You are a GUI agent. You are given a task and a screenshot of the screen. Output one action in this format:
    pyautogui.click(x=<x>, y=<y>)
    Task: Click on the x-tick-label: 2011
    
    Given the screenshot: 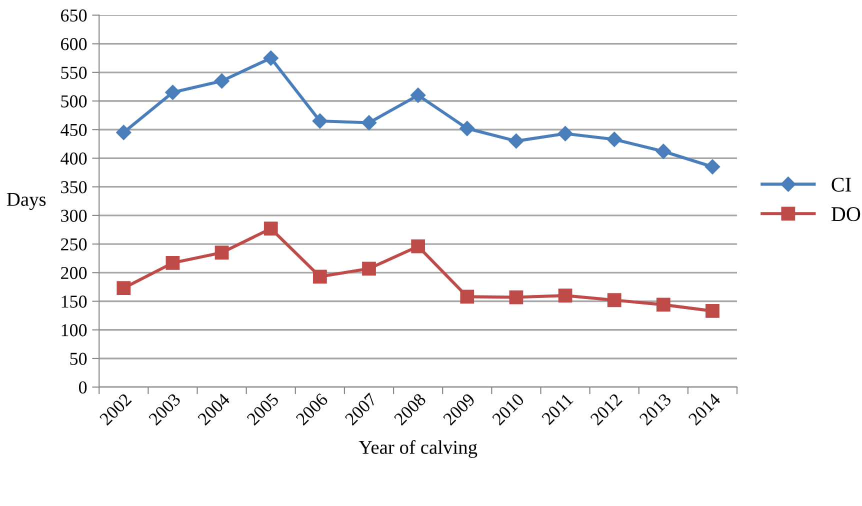 What is the action you would take?
    pyautogui.click(x=557, y=409)
    